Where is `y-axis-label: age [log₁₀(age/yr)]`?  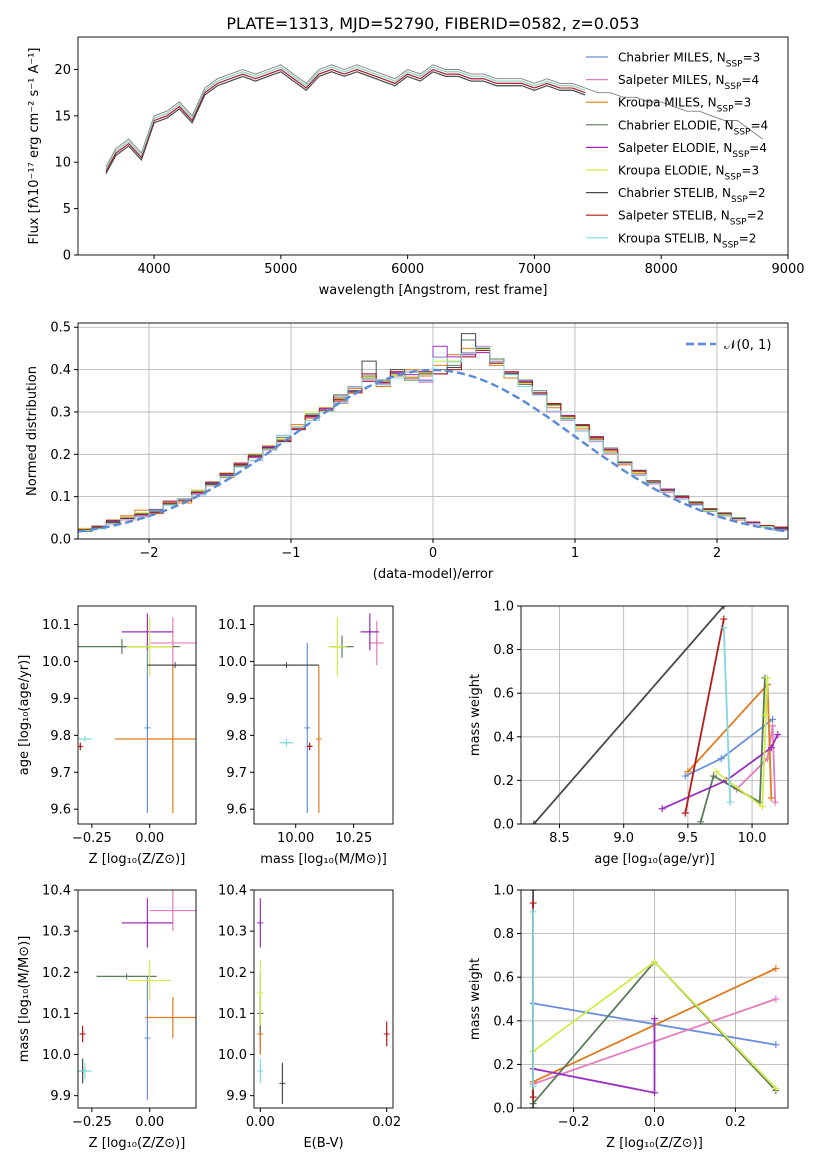
y-axis-label: age [log₁₀(age/yr)] is located at coordinates (24, 715).